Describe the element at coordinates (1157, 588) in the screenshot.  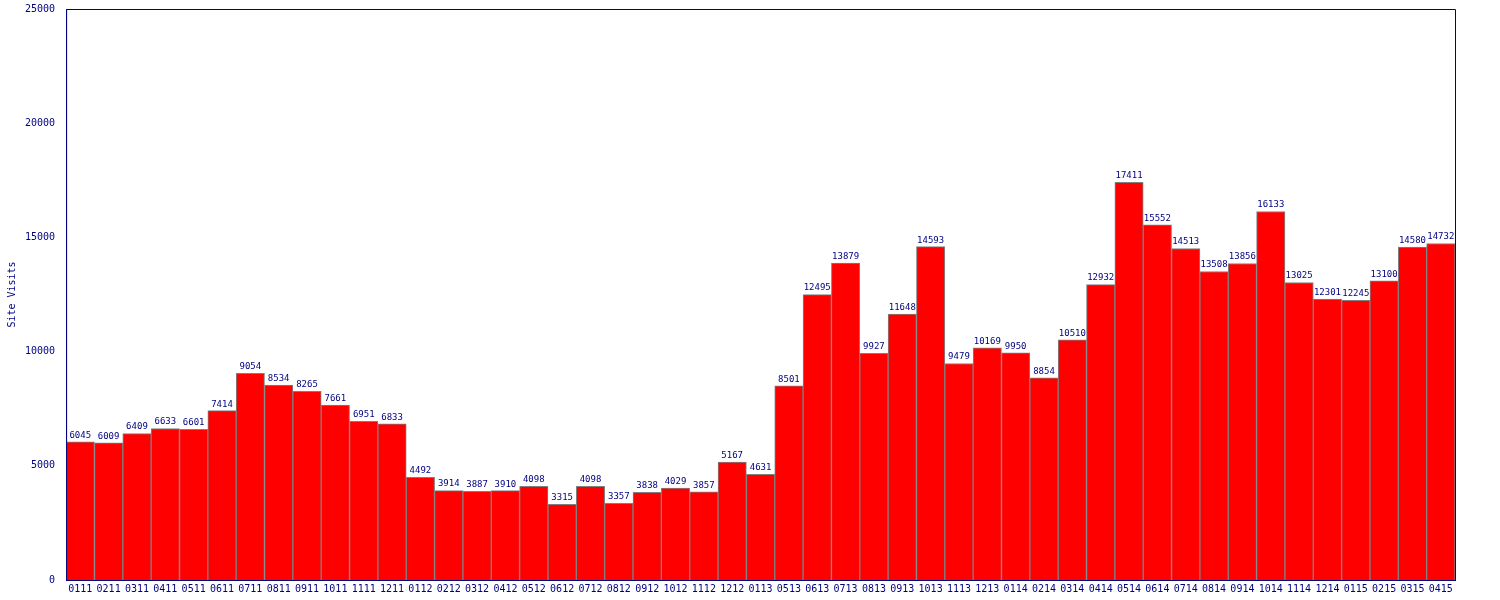
I see `x-tick-label: 0614` at that location.